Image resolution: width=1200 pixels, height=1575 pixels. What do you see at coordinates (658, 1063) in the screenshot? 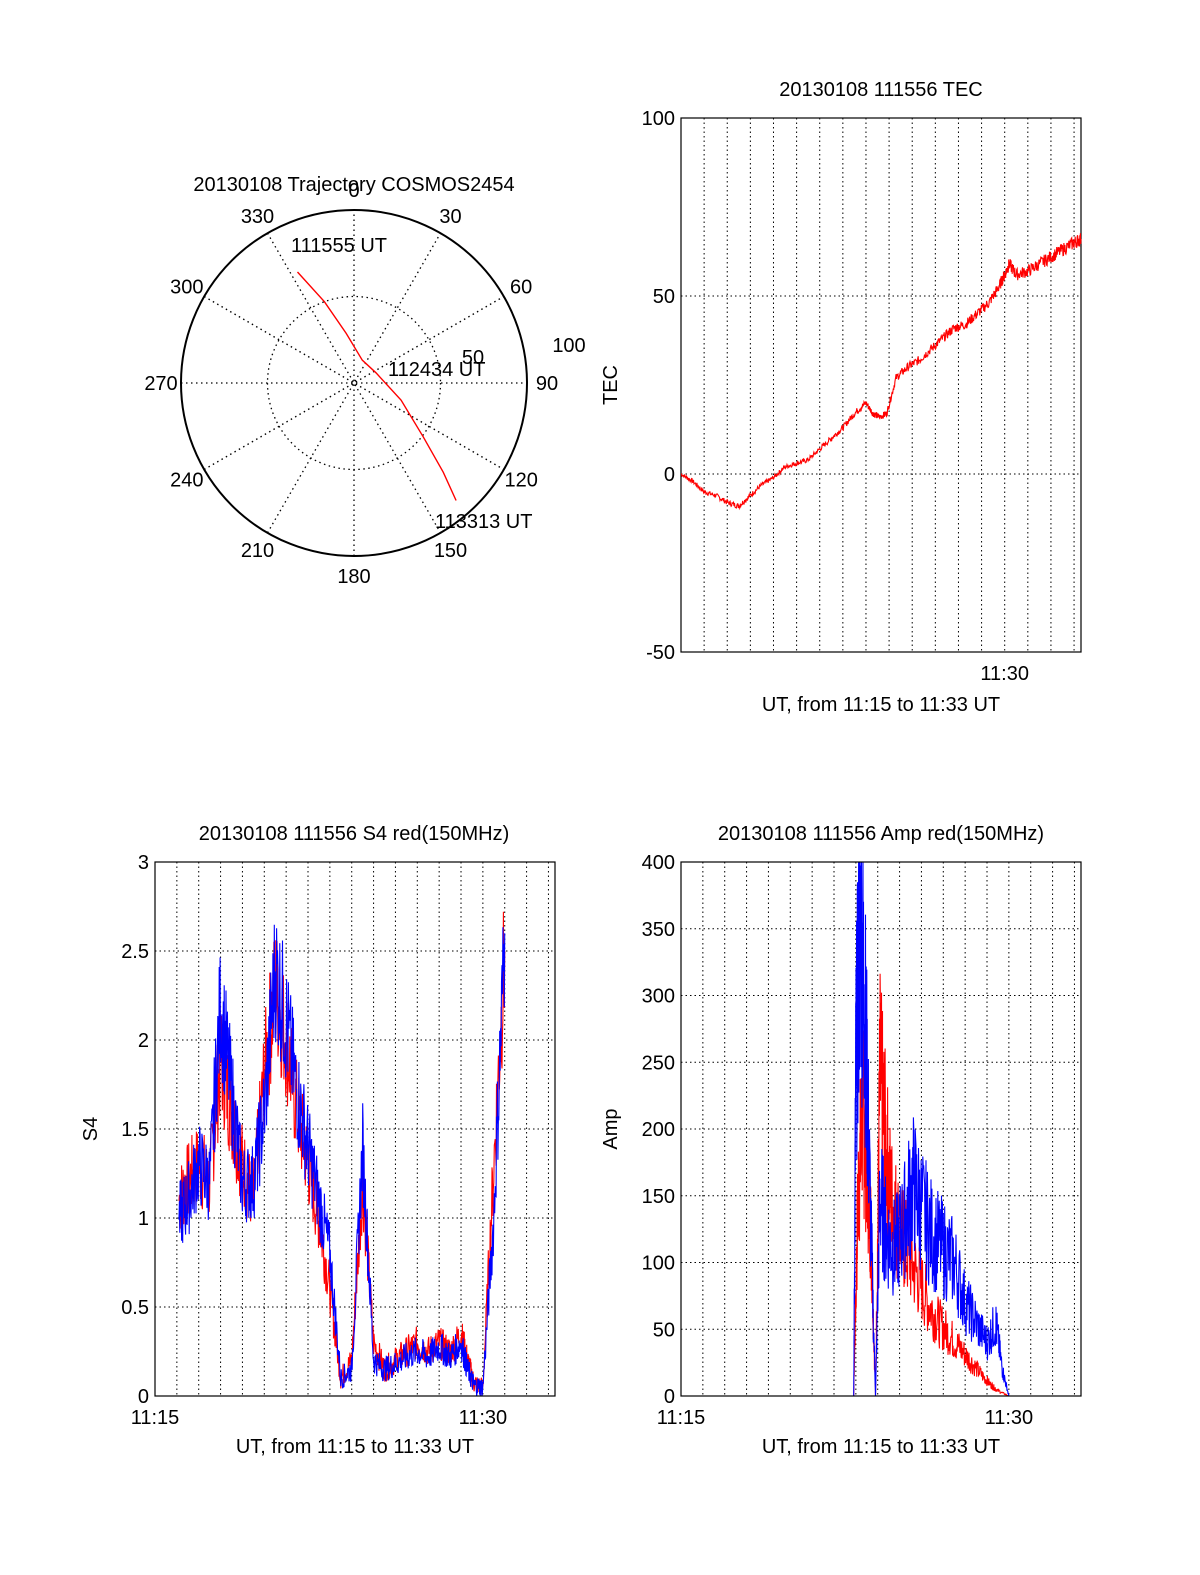
I see `amp-y-tick-label: 250` at bounding box center [658, 1063].